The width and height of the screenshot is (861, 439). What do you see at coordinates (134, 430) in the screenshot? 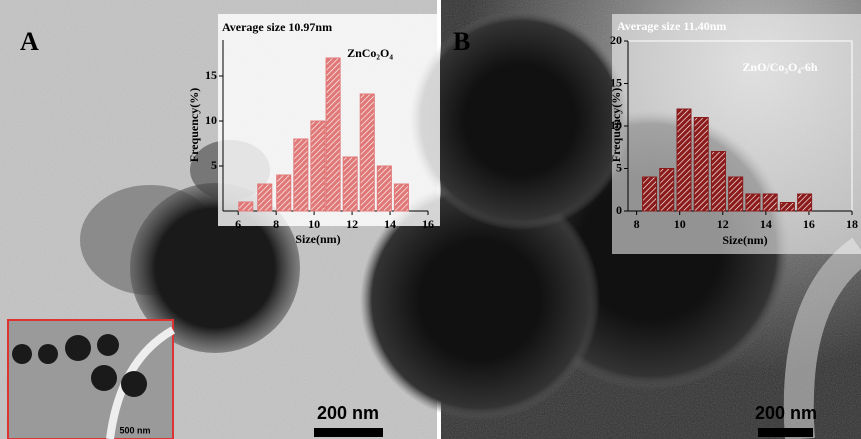
I see `scale-bar-label: 500 nm` at bounding box center [134, 430].